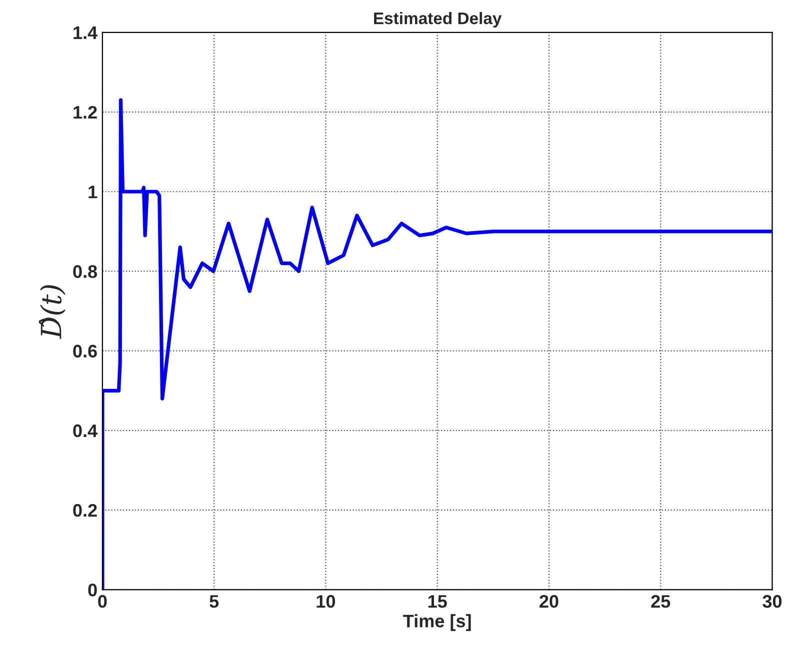 This screenshot has width=788, height=648. What do you see at coordinates (85, 351) in the screenshot?
I see `y-tick-label: 0.6` at bounding box center [85, 351].